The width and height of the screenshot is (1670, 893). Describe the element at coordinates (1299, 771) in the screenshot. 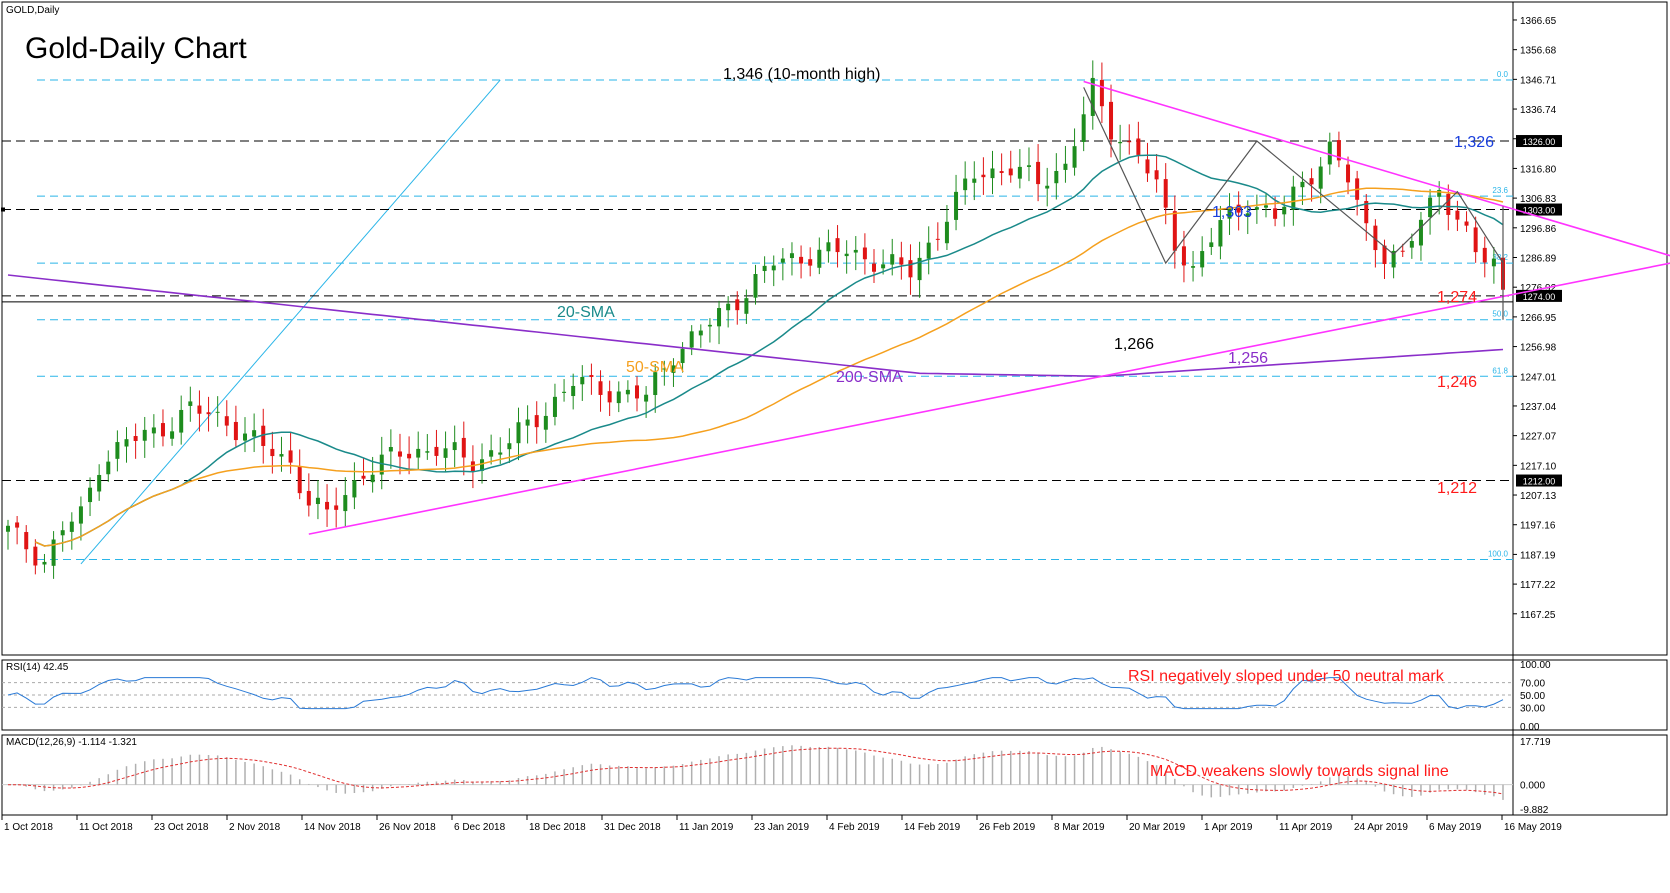

I see `macd-annotation: MACD weakens slowly towards signal line` at that location.